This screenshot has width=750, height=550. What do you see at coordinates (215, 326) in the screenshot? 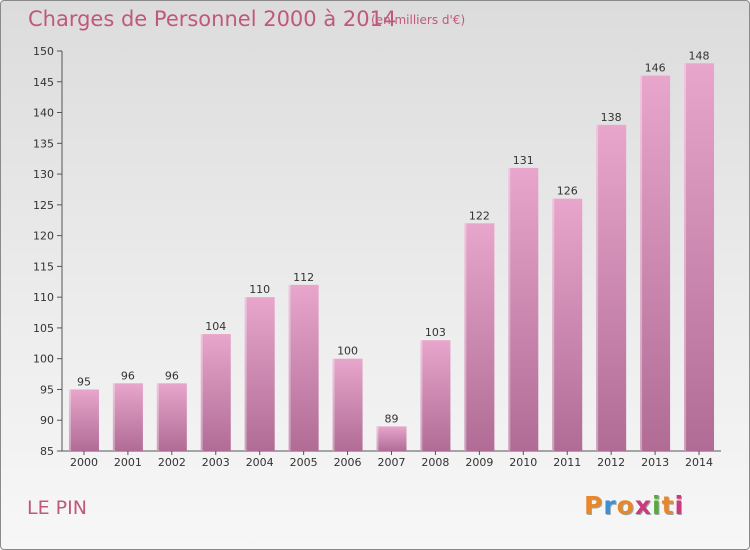
I see `value-label-2003: 104` at bounding box center [215, 326].